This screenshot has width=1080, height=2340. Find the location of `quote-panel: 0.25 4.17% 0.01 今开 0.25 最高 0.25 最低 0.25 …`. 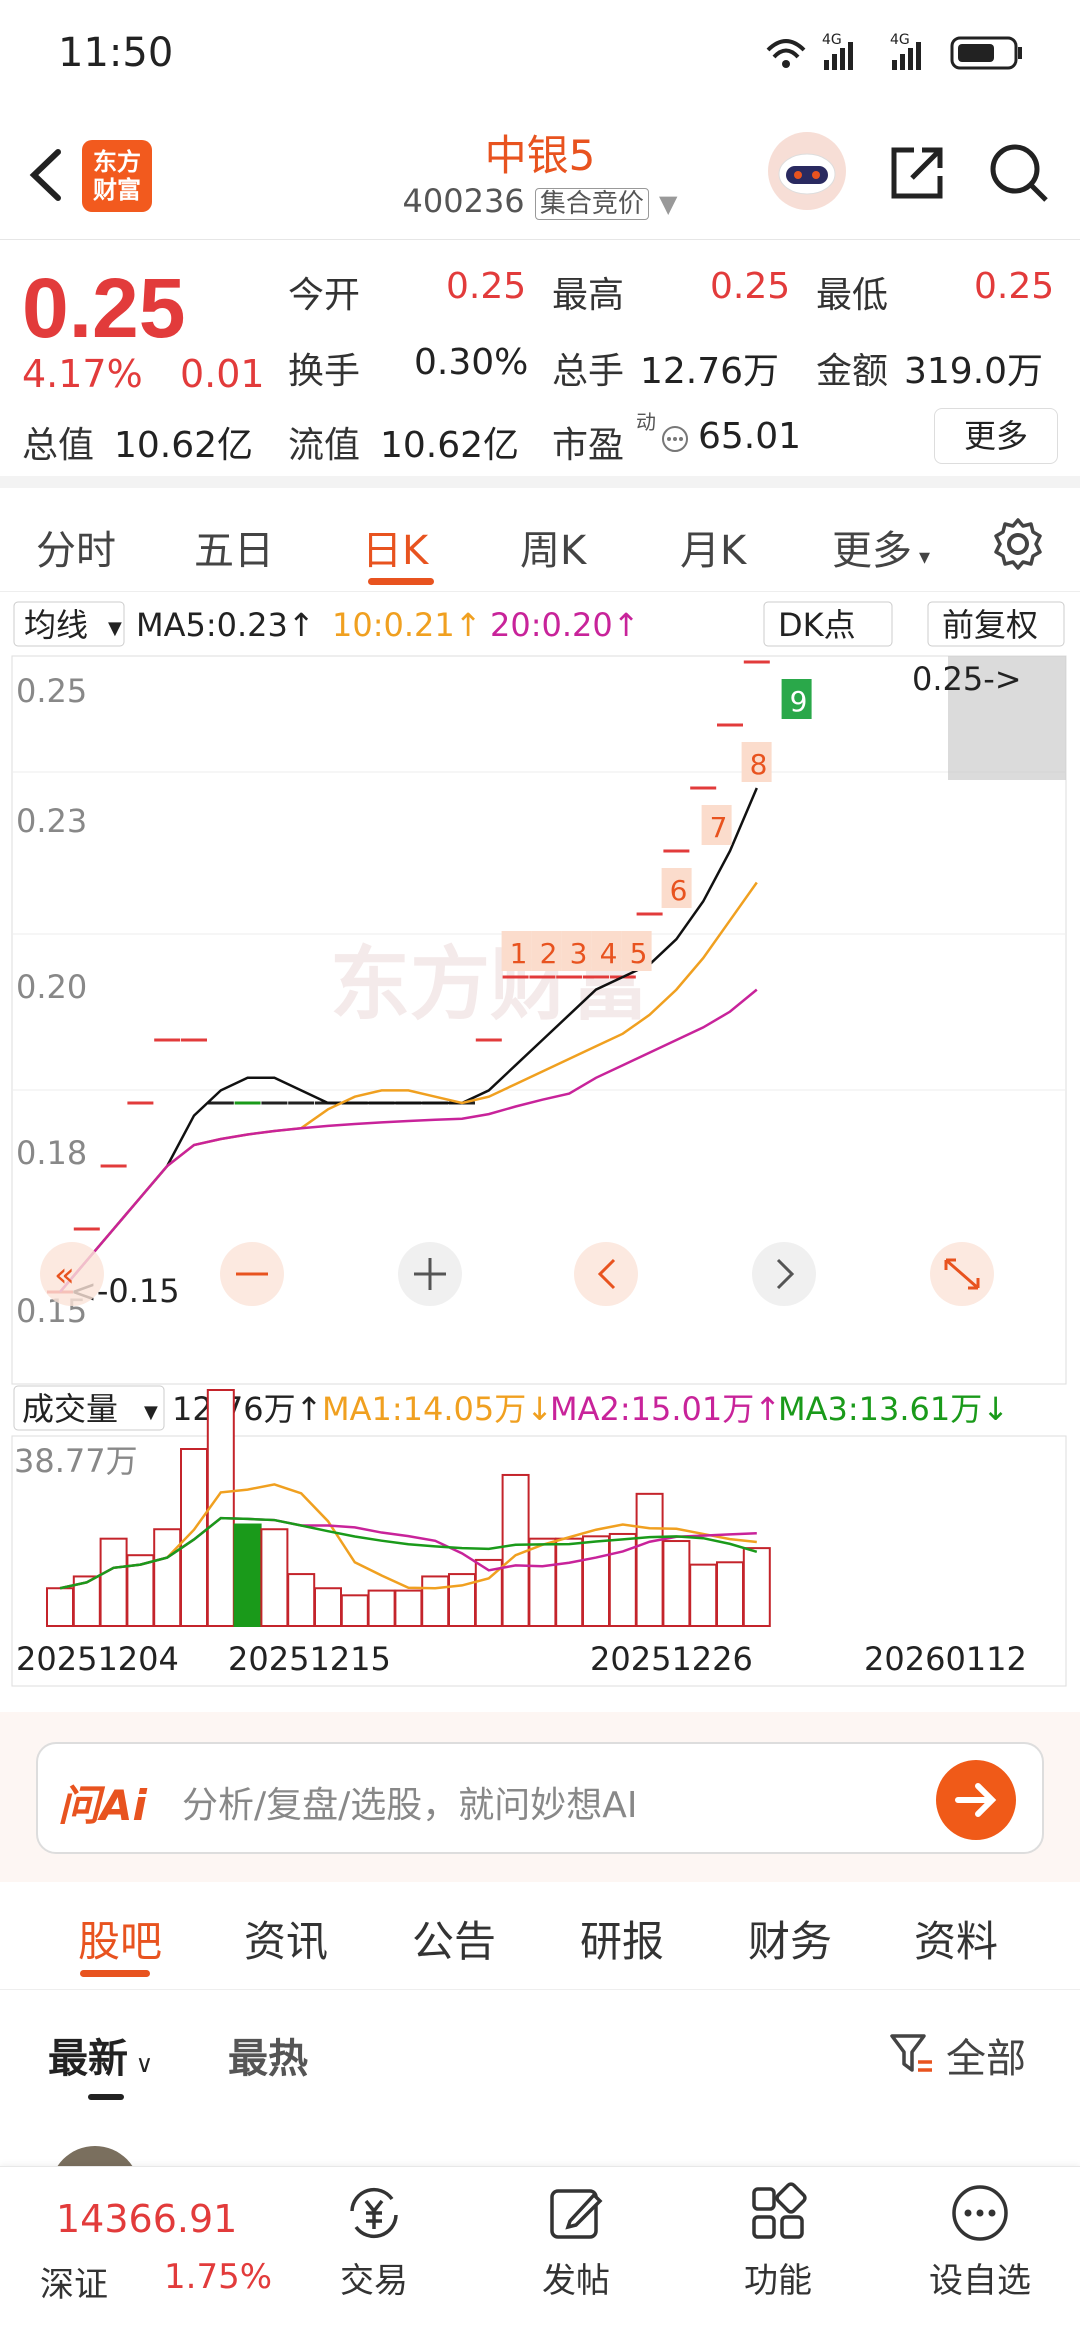

quote-panel: 0.25 4.17% 0.01 今开 0.25 最高 0.25 最低 0.25 … is located at coordinates (540, 364).